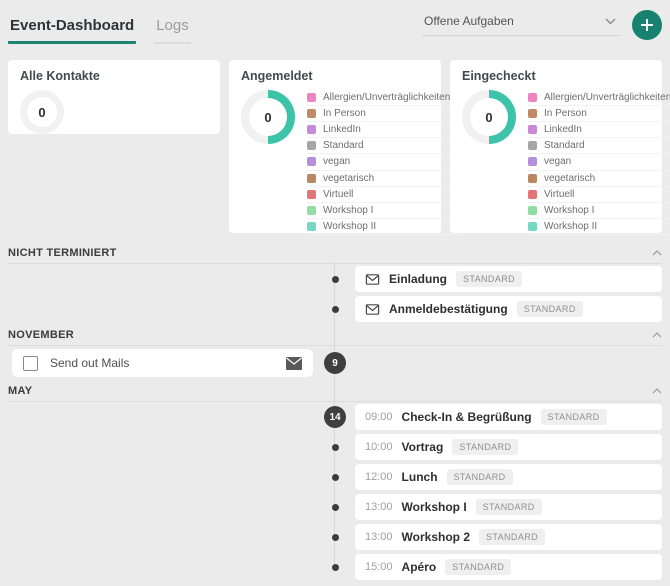  Describe the element at coordinates (599, 114) in the screenshot. I see `legend-row: In Person0` at that location.